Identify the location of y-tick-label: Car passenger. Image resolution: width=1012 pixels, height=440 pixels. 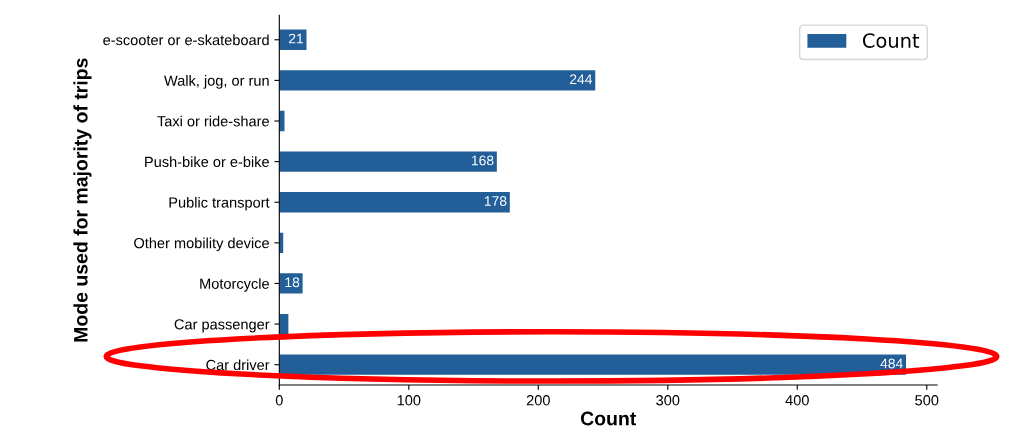
(222, 326).